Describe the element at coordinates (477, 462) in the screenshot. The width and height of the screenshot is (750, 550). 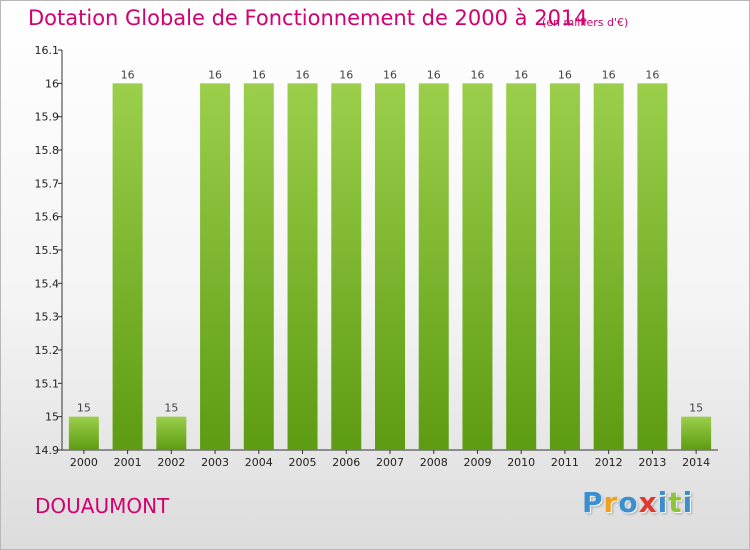
I see `x-tick-label: 2009` at that location.